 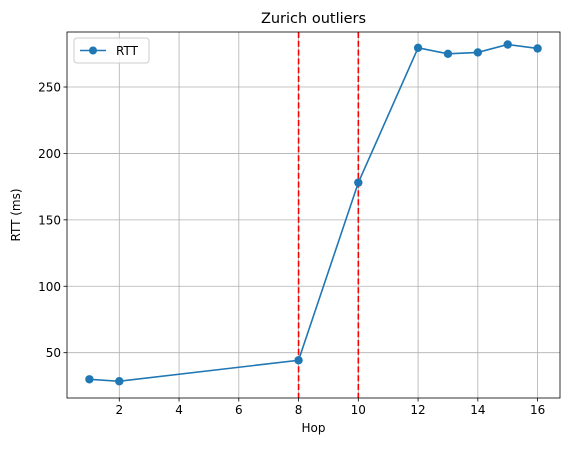 What do you see at coordinates (49, 87) in the screenshot?
I see `y-tick-label: 250` at bounding box center [49, 87].